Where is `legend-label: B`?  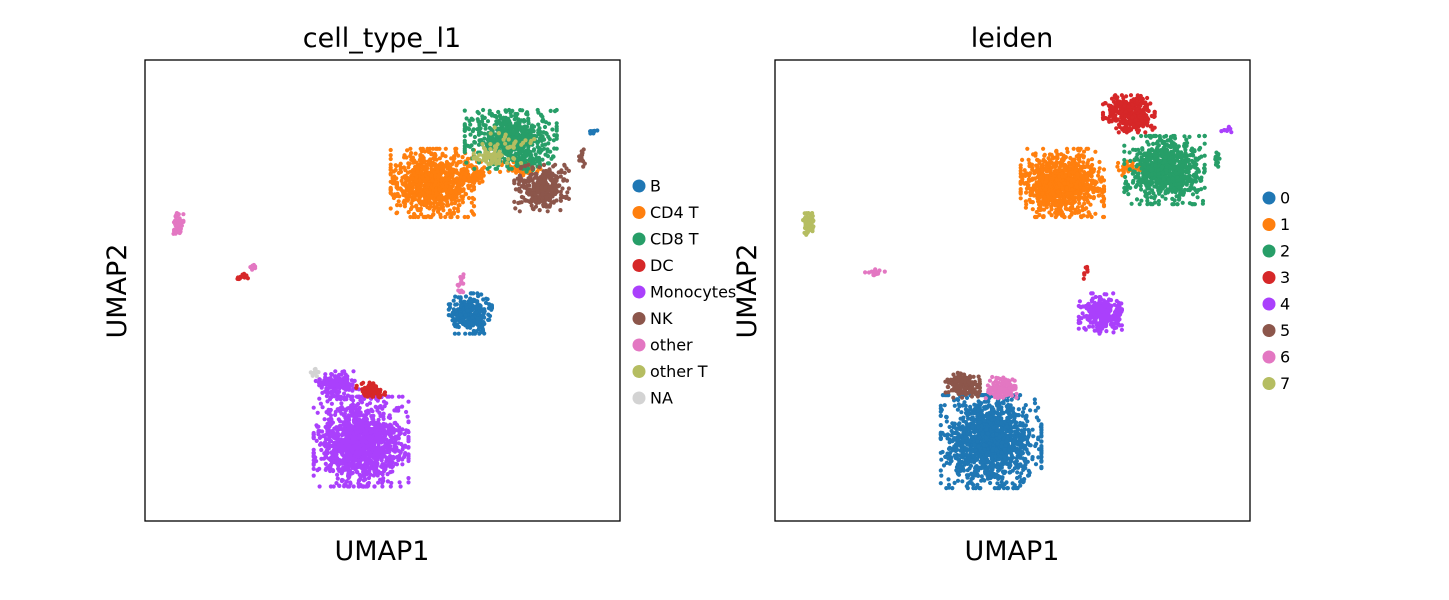 legend-label: B is located at coordinates (655, 186).